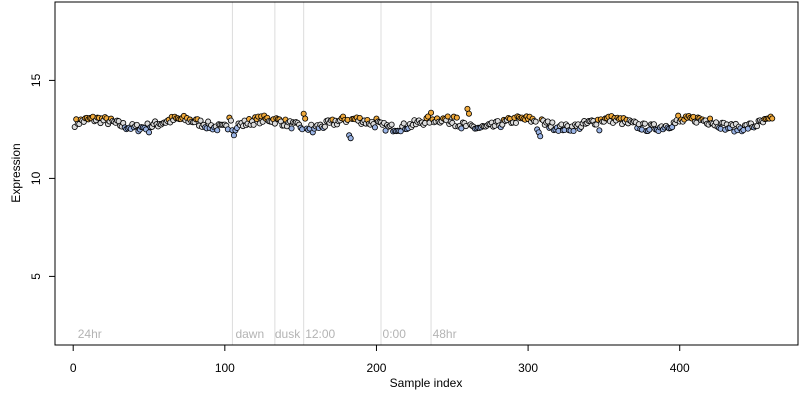  I want to click on x-tick-label-2: 200, so click(376, 368).